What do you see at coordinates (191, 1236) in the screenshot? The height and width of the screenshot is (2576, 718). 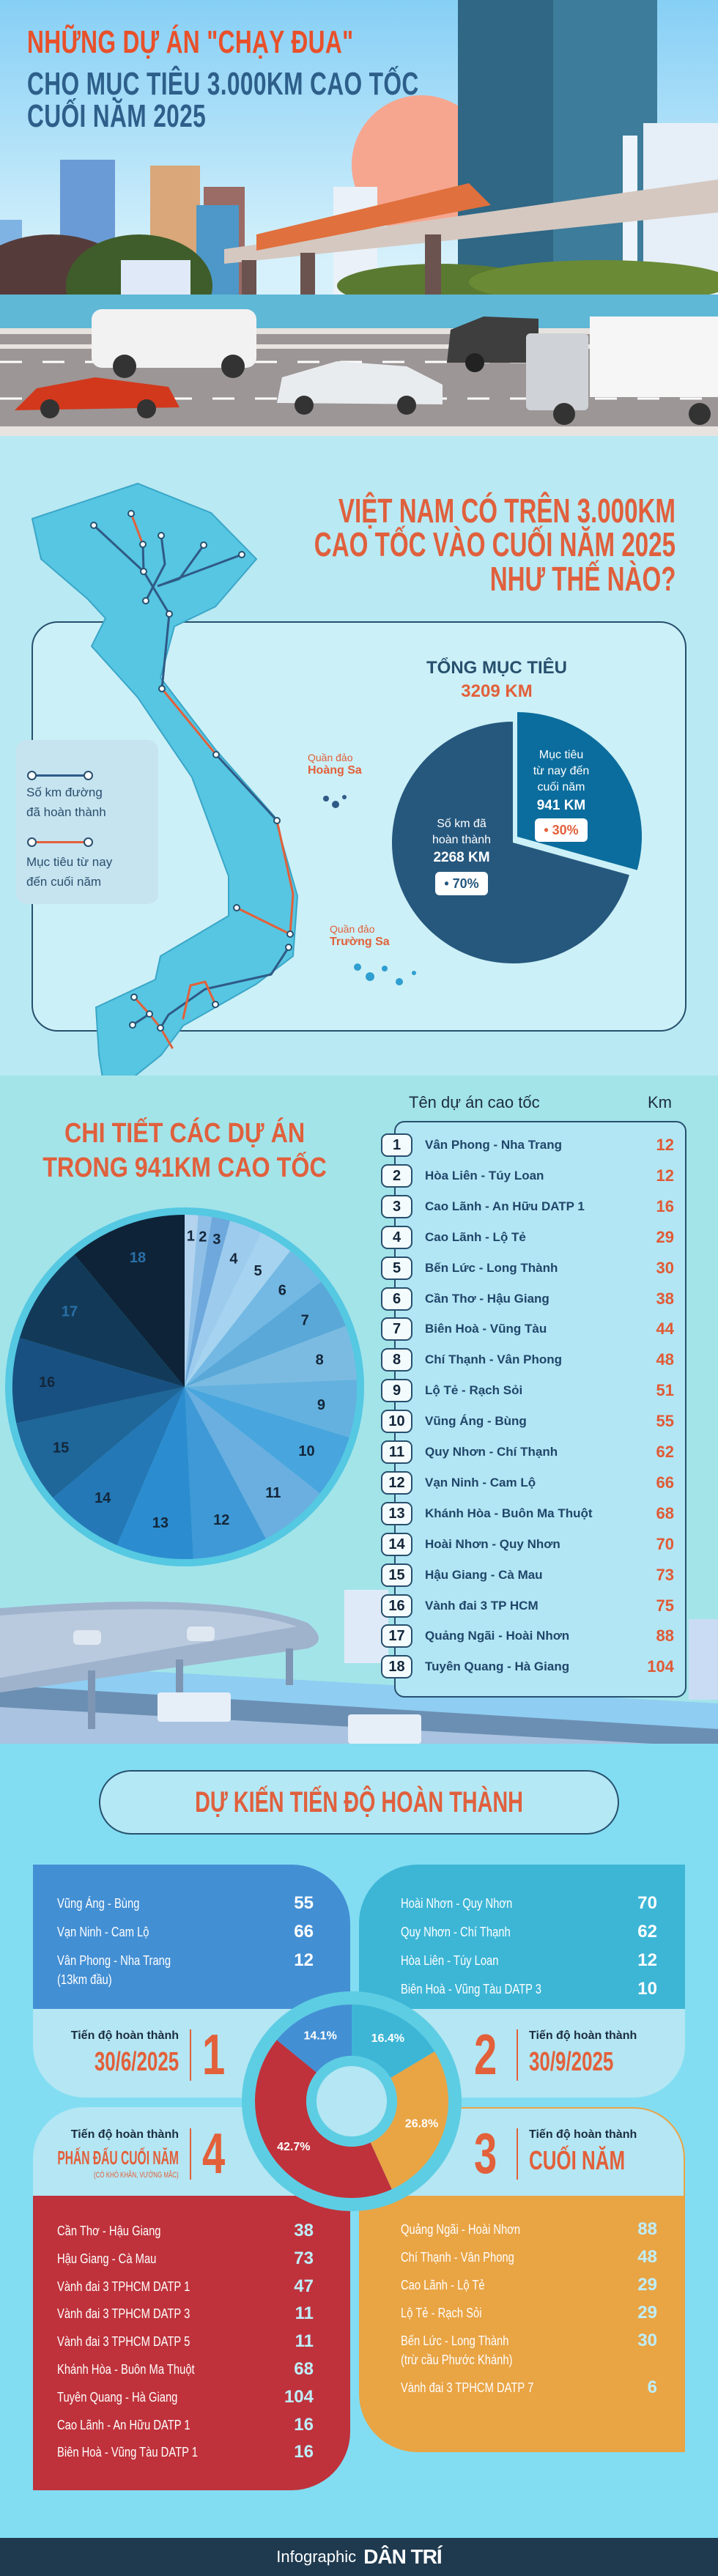 I see `pie-label-1: 1` at bounding box center [191, 1236].